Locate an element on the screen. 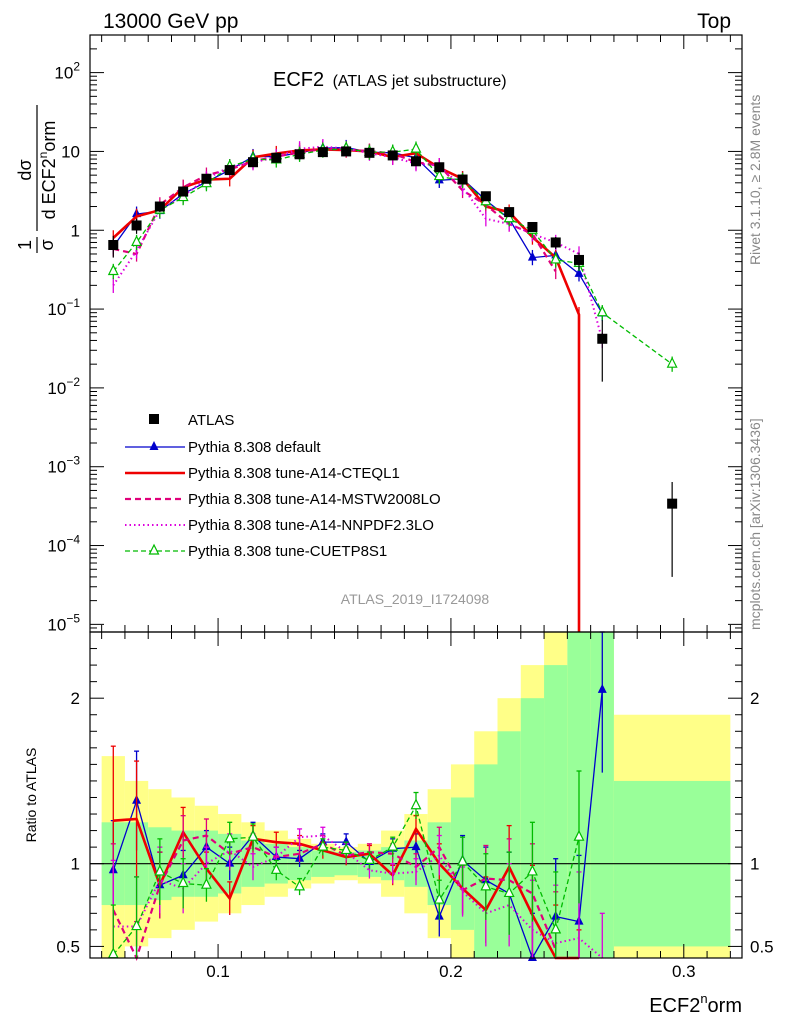 The width and height of the screenshot is (786, 1024). y-axis-label-main: 1 σ dσ d ECF2norm is located at coordinates (37, 179).